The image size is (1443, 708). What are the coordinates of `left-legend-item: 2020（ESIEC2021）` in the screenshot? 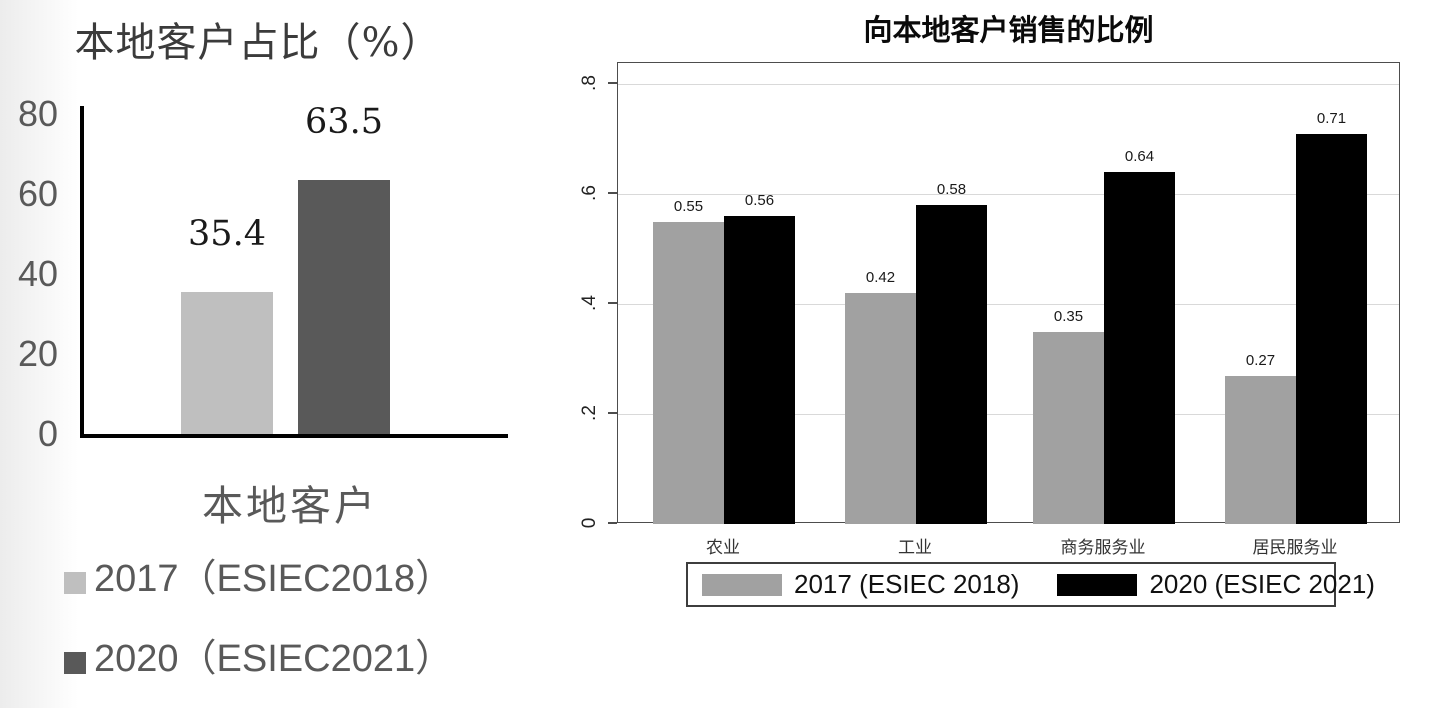 It's located at (258, 659).